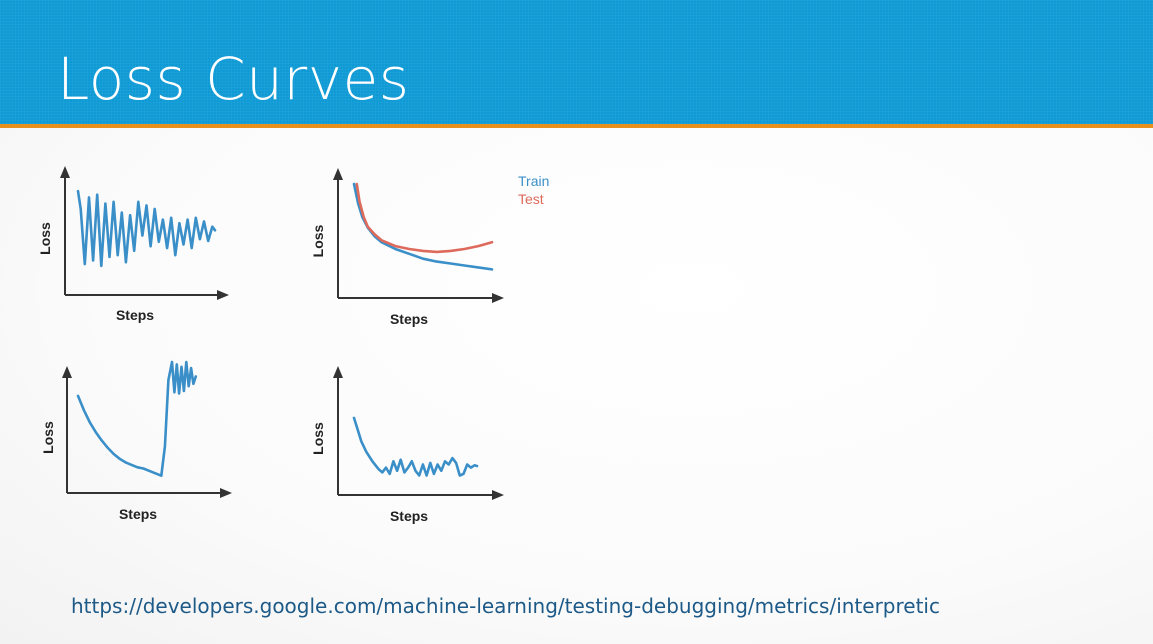 The width and height of the screenshot is (1153, 644). What do you see at coordinates (233, 79) in the screenshot?
I see `slide-title: Loss Curves` at bounding box center [233, 79].